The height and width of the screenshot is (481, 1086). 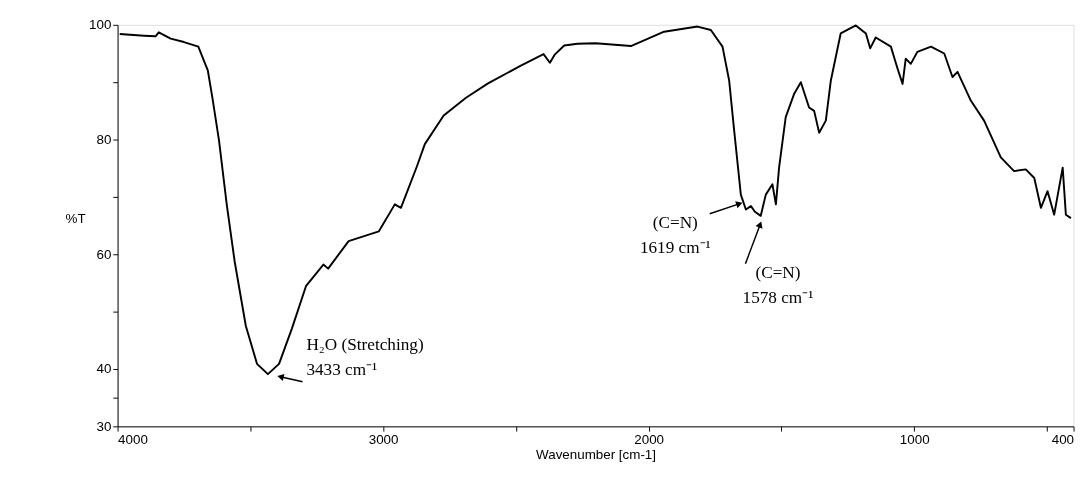 What do you see at coordinates (104, 254) in the screenshot?
I see `y-tick-label: 60` at bounding box center [104, 254].